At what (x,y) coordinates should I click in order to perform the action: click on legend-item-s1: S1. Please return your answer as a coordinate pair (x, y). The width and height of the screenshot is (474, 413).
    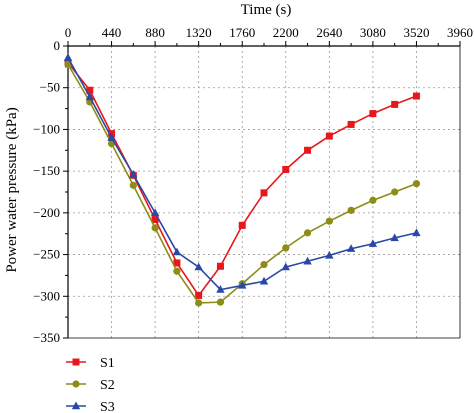
    Looking at the image, I should click on (90, 363).